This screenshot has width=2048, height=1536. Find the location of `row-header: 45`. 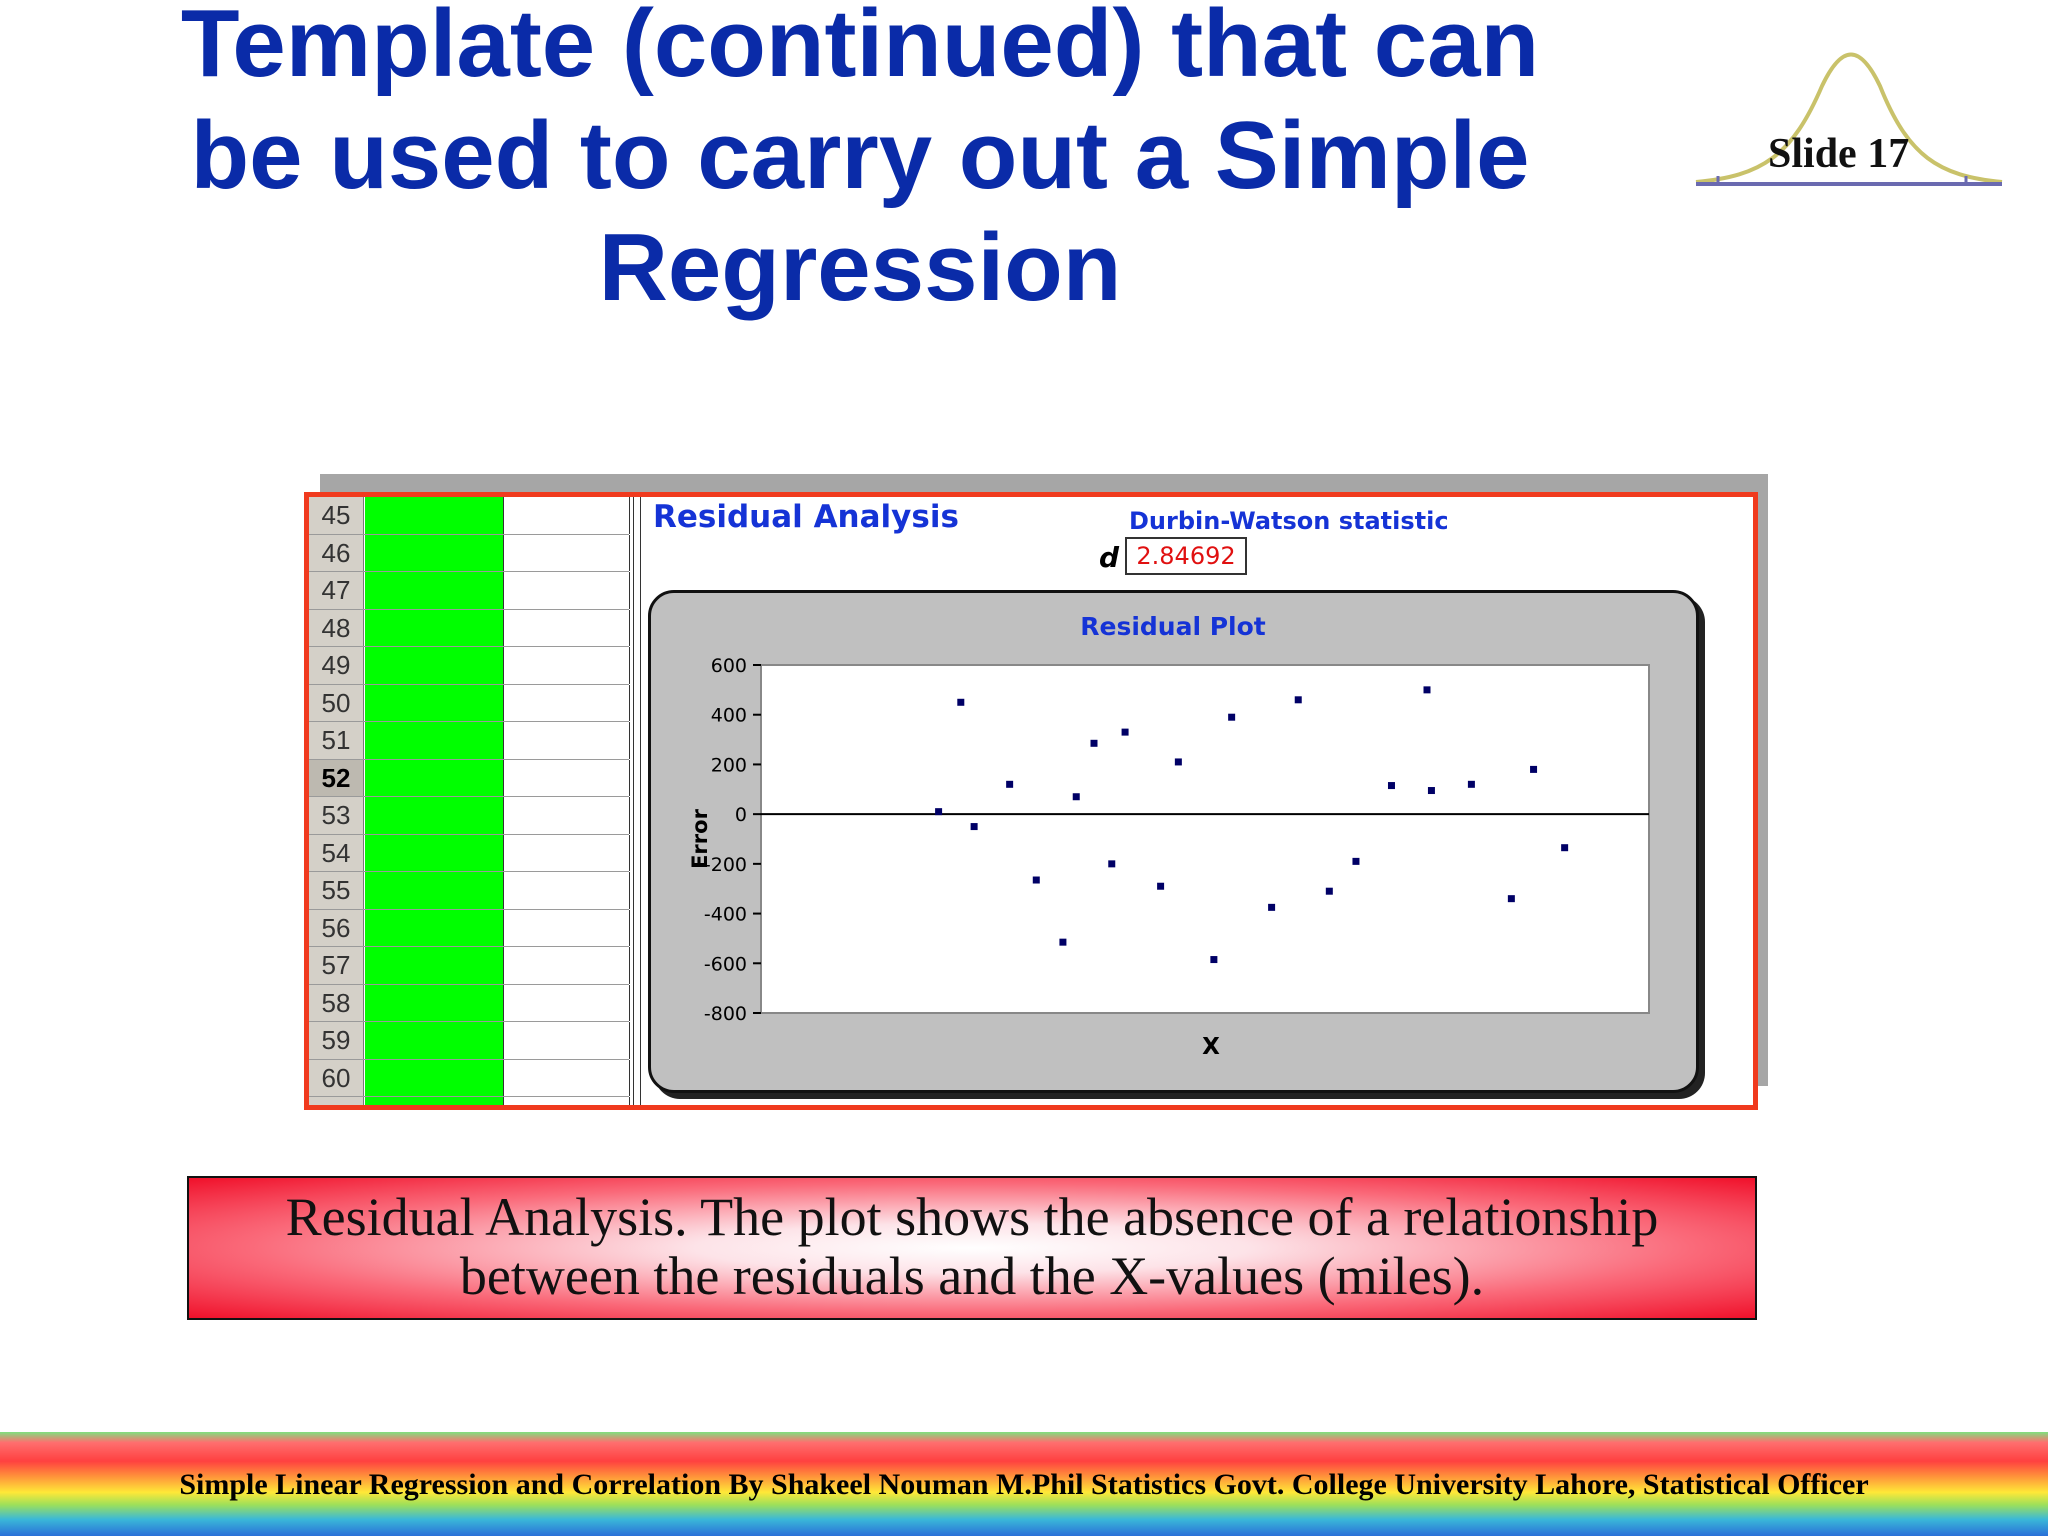

row-header: 45 is located at coordinates (336, 515).